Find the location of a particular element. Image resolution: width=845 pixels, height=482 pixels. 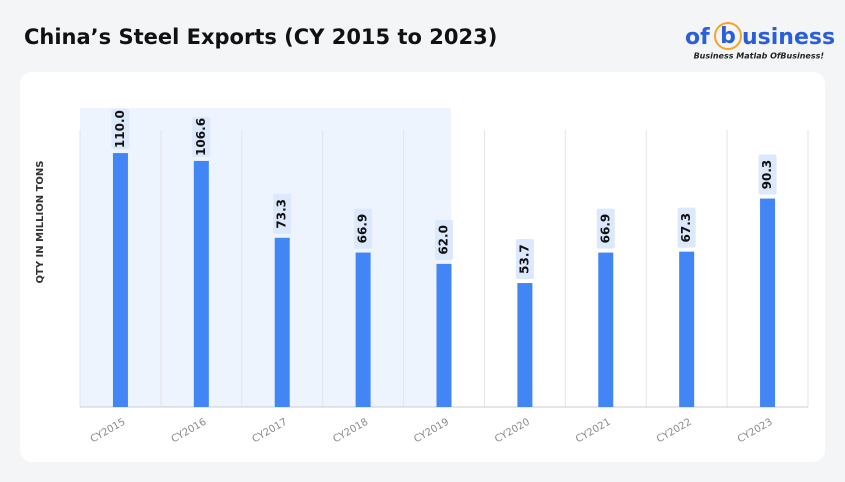

value-label: 73.3 is located at coordinates (282, 214).